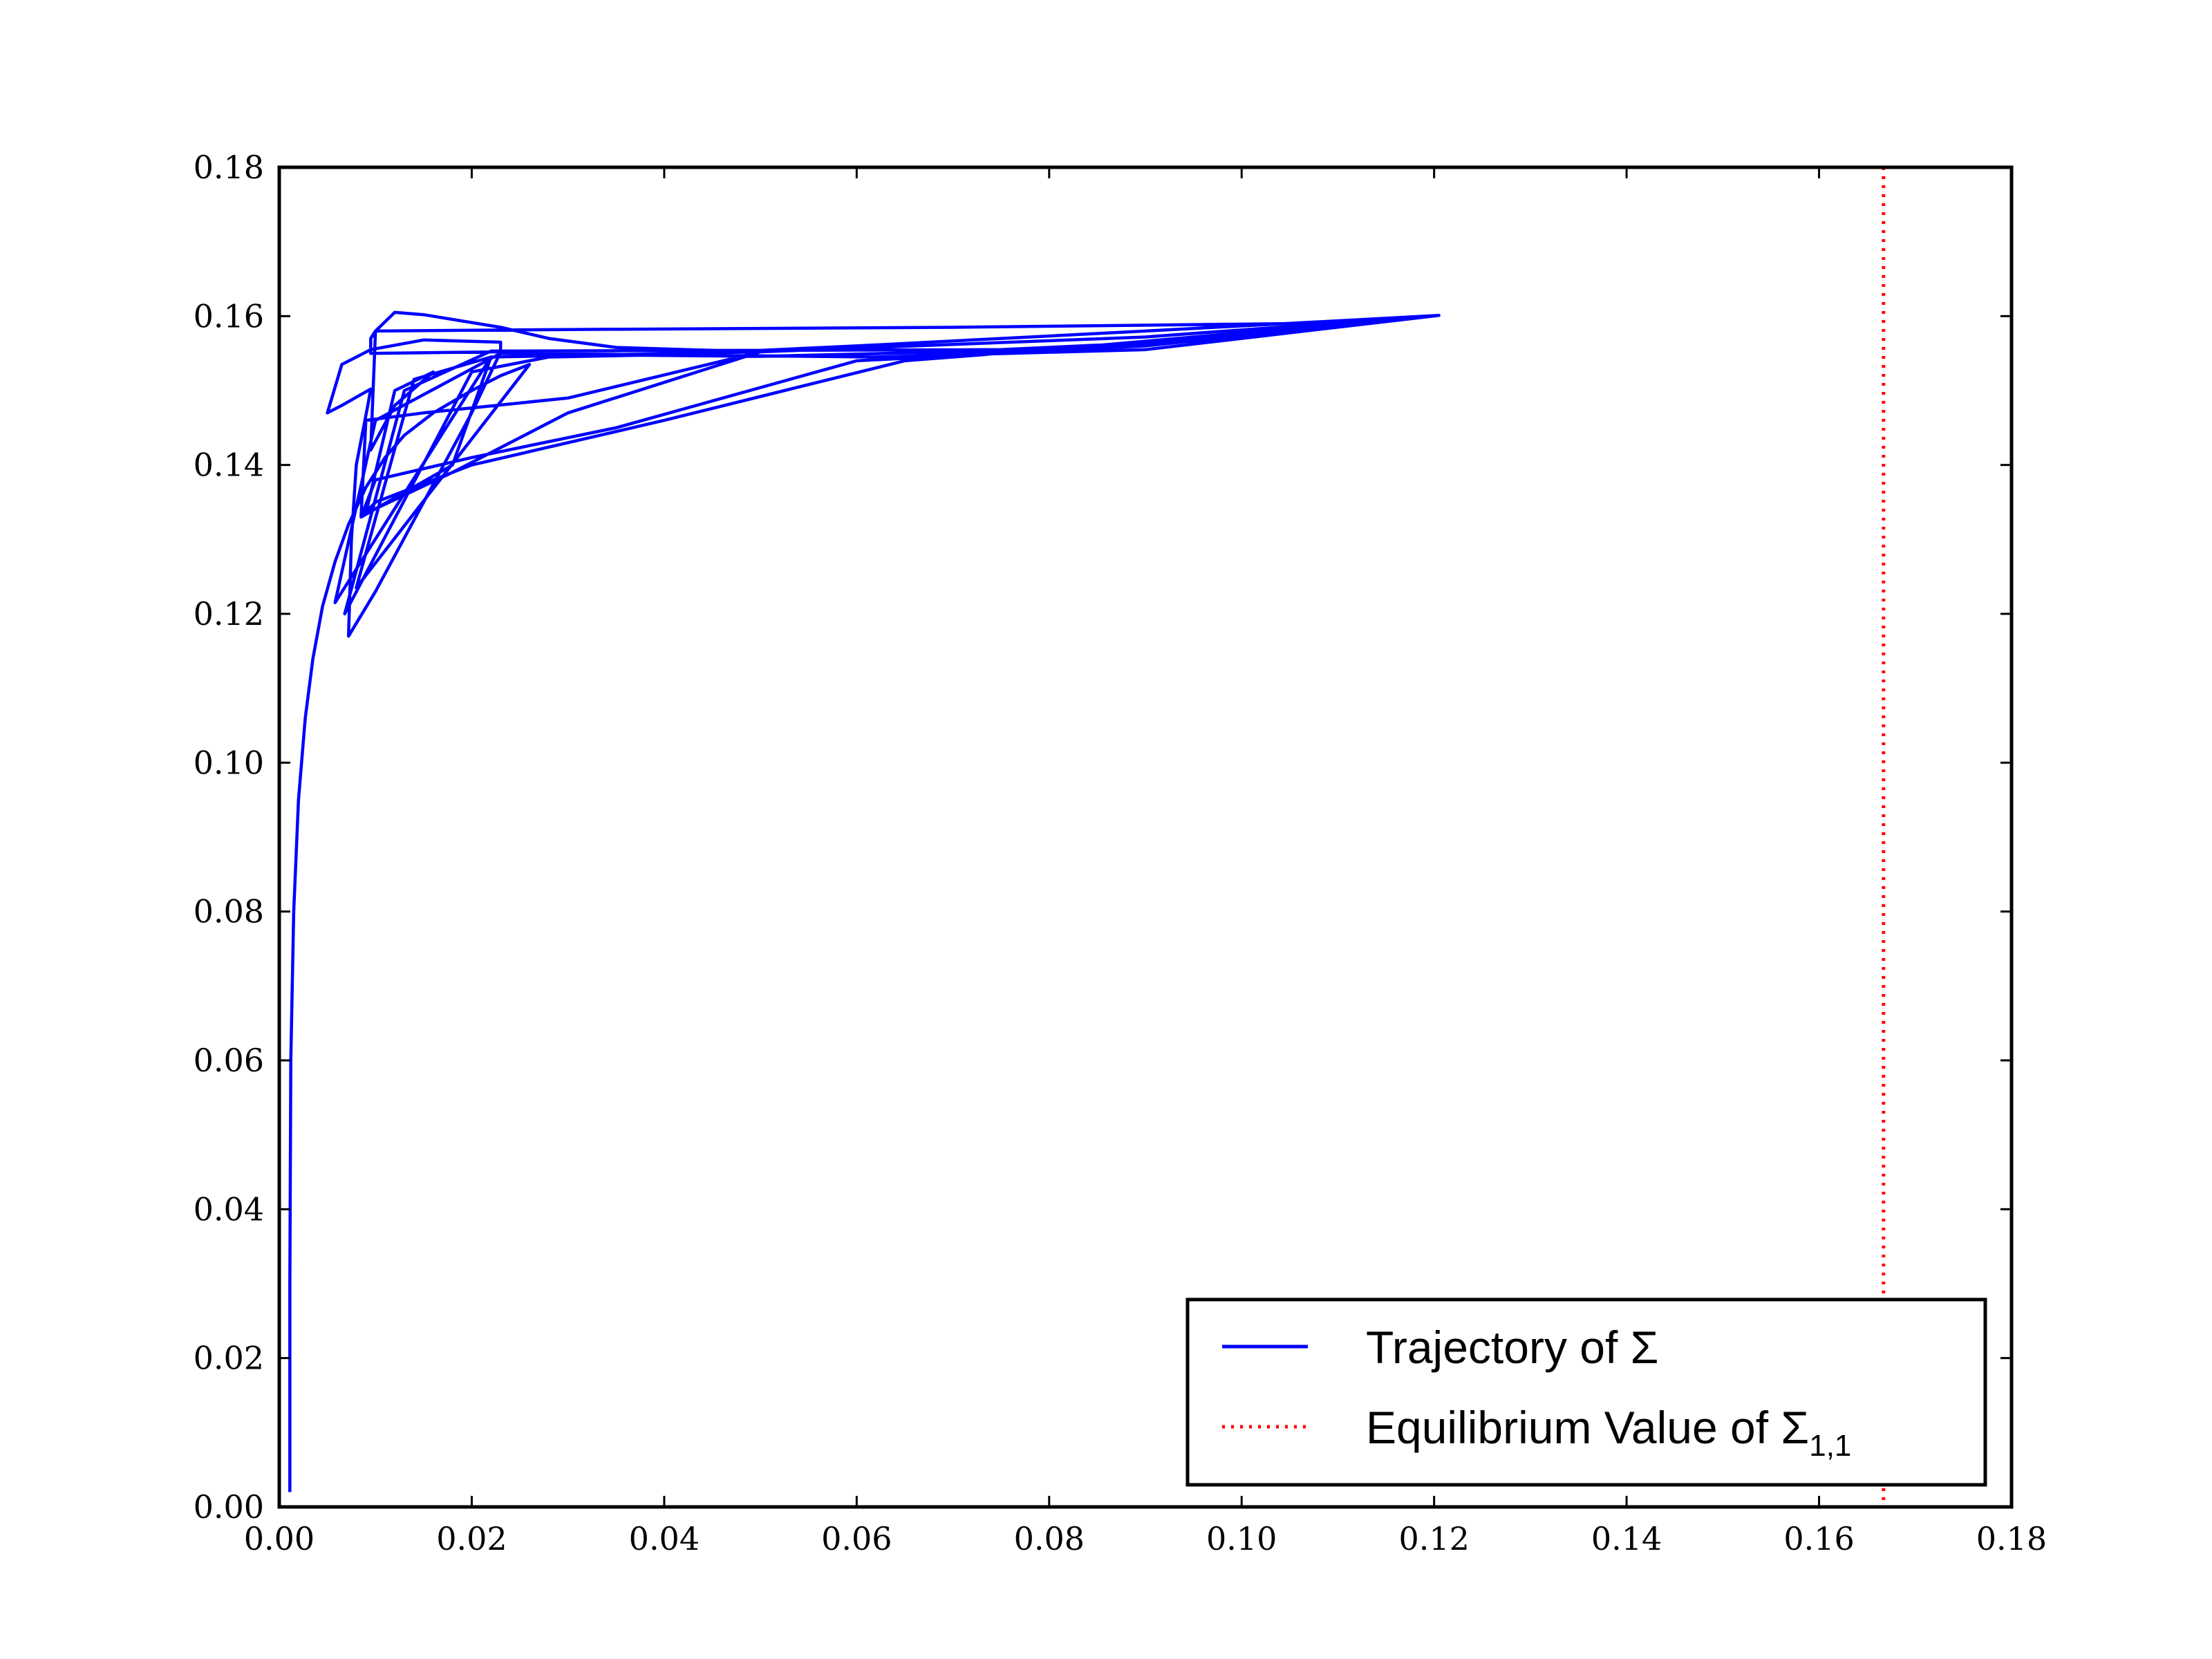 The width and height of the screenshot is (2212, 1659). What do you see at coordinates (856, 1539) in the screenshot?
I see `x-tick-label: 0.06` at bounding box center [856, 1539].